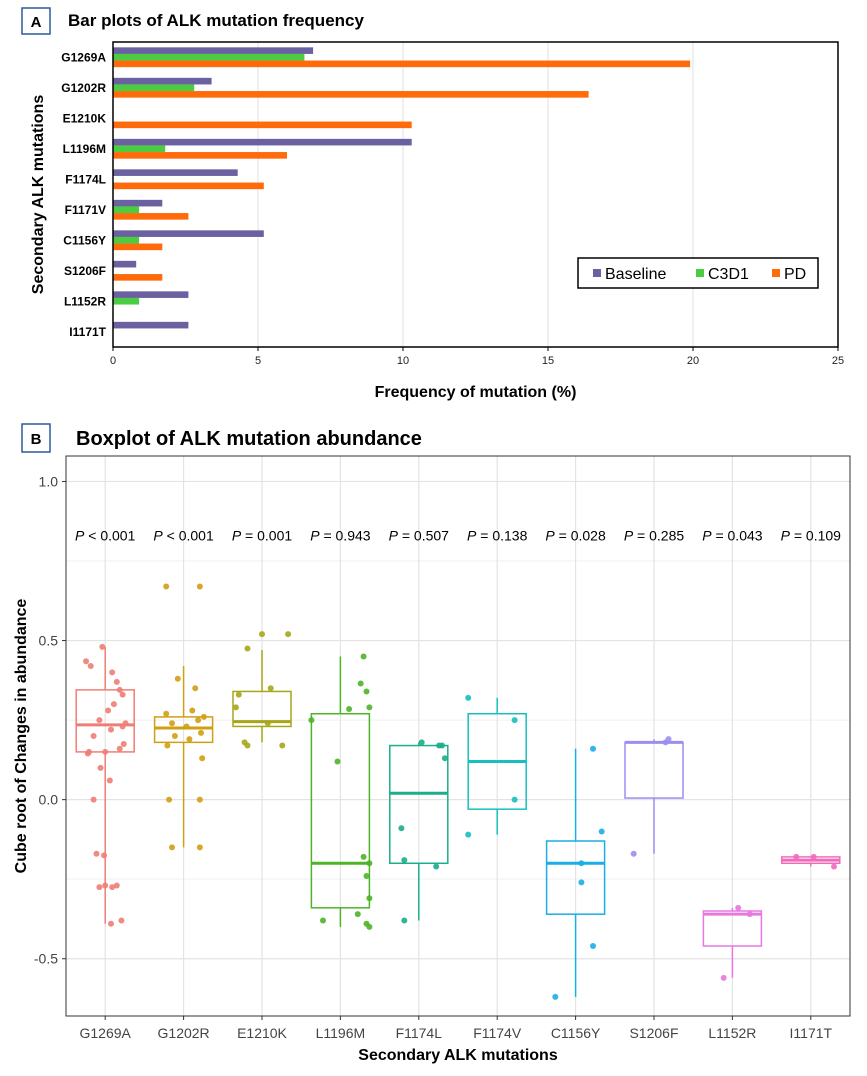  What do you see at coordinates (138, 277) in the screenshot?
I see `bar-pd-s1206f` at bounding box center [138, 277].